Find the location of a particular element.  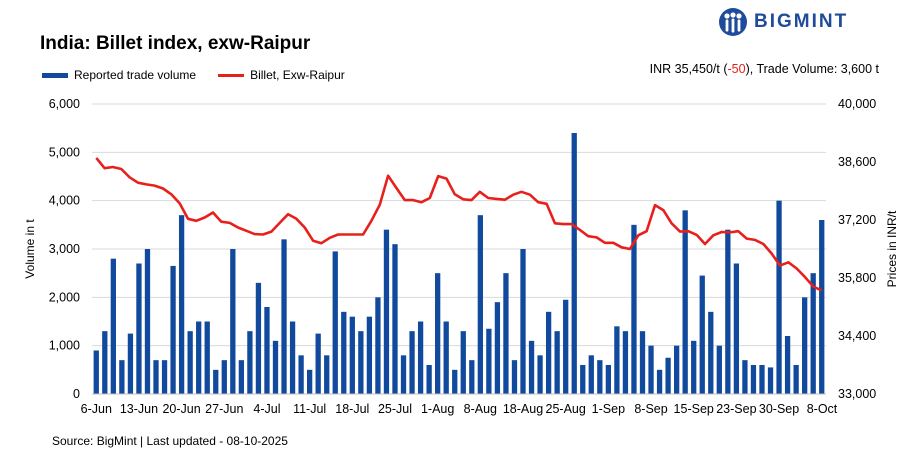

y-tick-label: 2,000 is located at coordinates (64, 297).